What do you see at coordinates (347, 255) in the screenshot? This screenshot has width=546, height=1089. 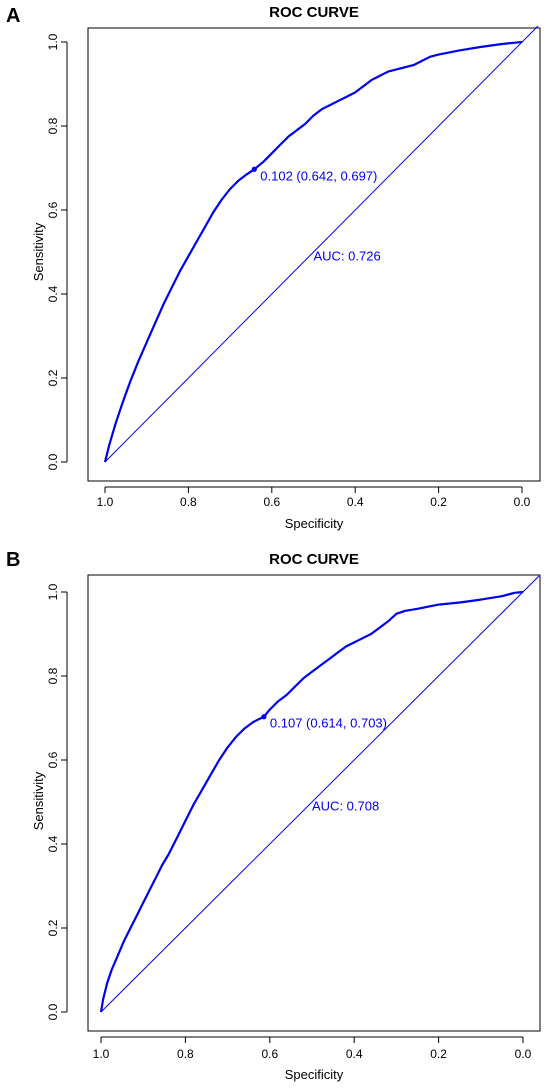 I see `auc-label: AUC: 0.726` at bounding box center [347, 255].